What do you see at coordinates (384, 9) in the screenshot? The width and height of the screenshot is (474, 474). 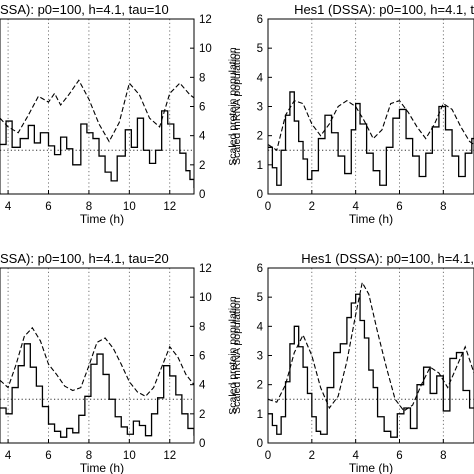 I see `chart-title: Hes1 (DSSA): p0=100, h=4.1, t` at bounding box center [384, 9].